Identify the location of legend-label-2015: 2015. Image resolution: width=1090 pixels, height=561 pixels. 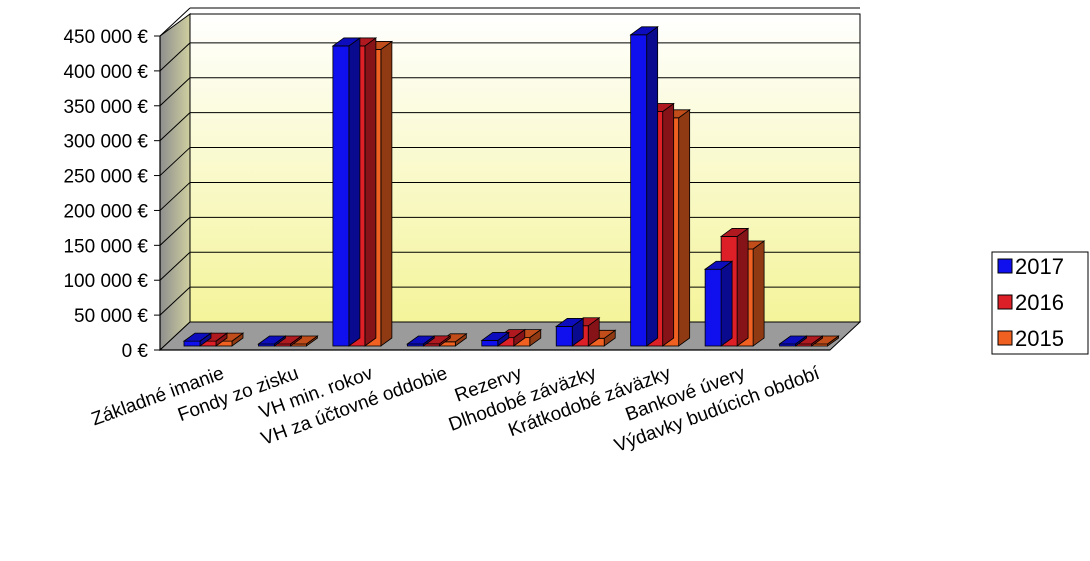
(1039, 338).